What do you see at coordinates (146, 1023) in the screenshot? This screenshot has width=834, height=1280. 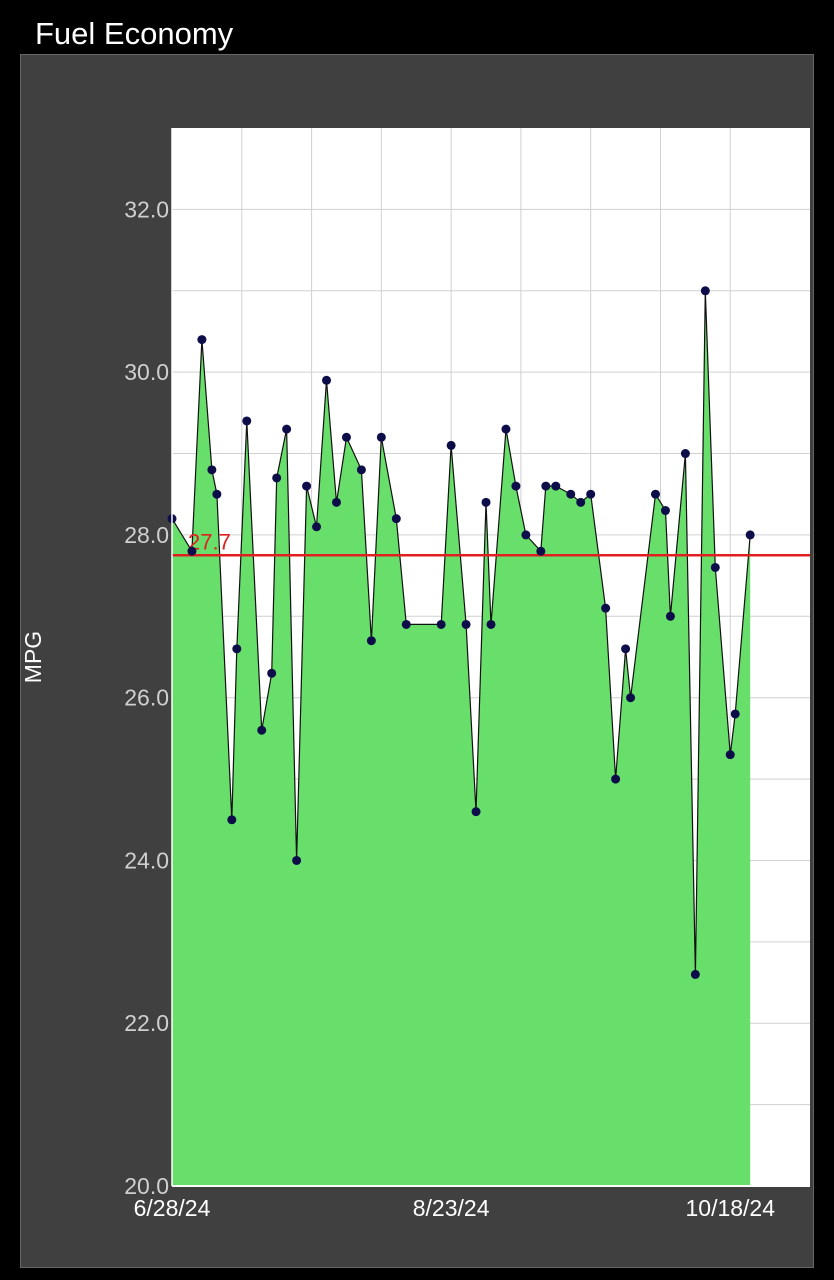 I see `y-tick-label: 22.0` at bounding box center [146, 1023].